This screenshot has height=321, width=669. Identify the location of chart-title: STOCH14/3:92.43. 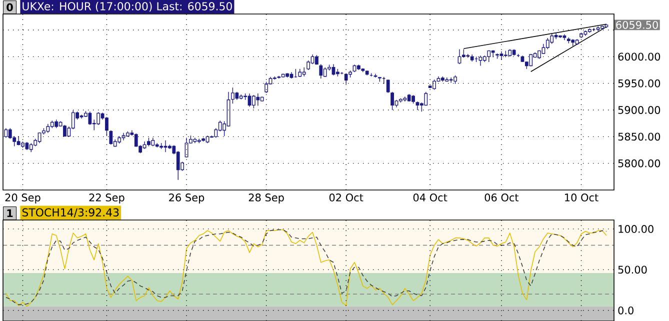
(70, 213).